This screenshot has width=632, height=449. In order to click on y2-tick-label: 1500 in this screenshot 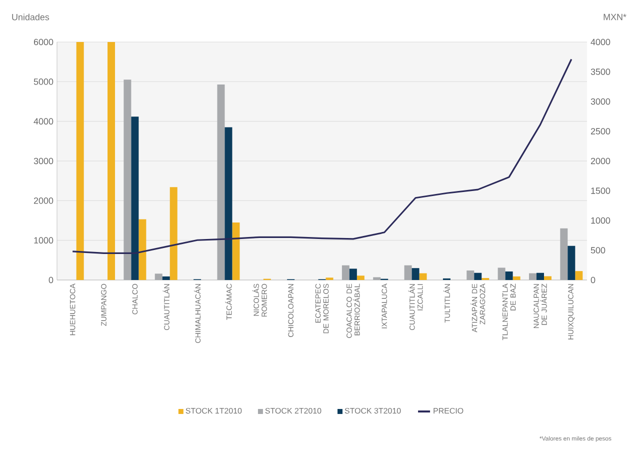, I will do `click(600, 191)`.